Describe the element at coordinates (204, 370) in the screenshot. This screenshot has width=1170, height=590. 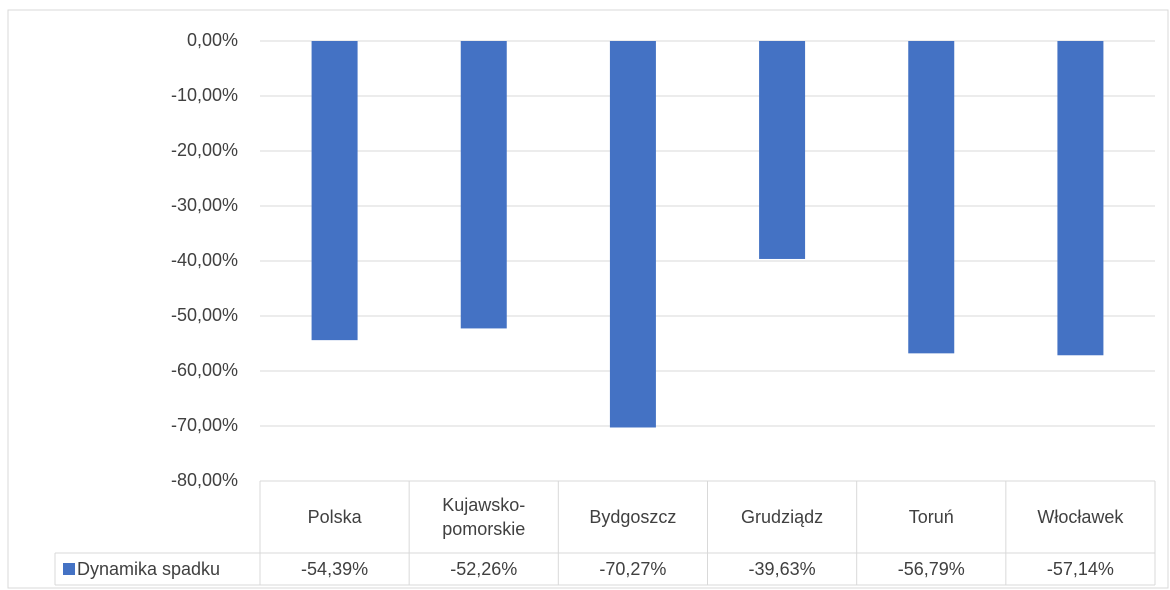
I see `y-tick-label: -60,00%` at that location.